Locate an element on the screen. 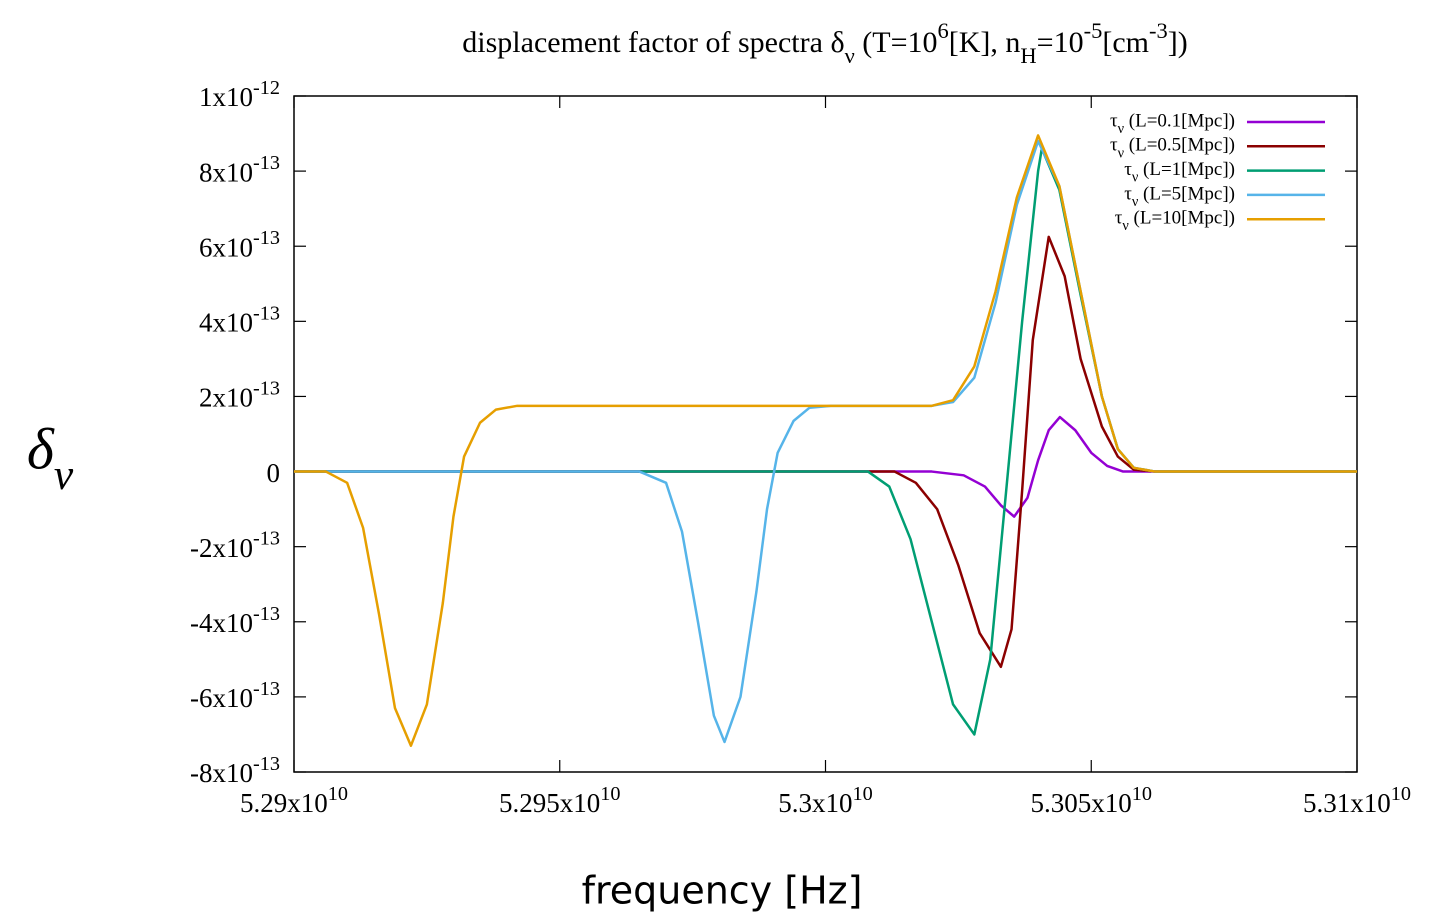 The height and width of the screenshot is (921, 1444). x-tick-label: 5.29x10¹⁰ is located at coordinates (294, 801).